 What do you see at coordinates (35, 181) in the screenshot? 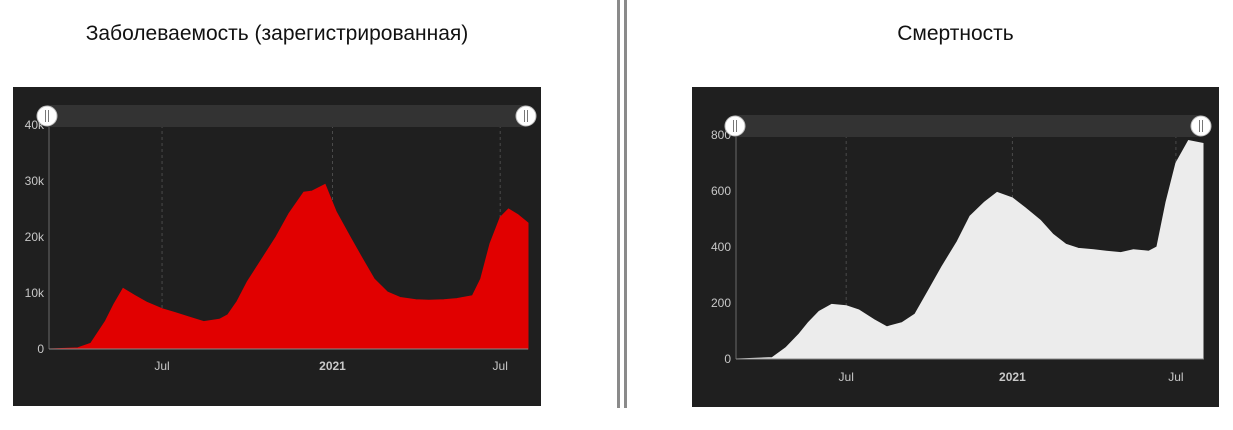
I see `incidence-y-tick-label: 30k` at bounding box center [35, 181].